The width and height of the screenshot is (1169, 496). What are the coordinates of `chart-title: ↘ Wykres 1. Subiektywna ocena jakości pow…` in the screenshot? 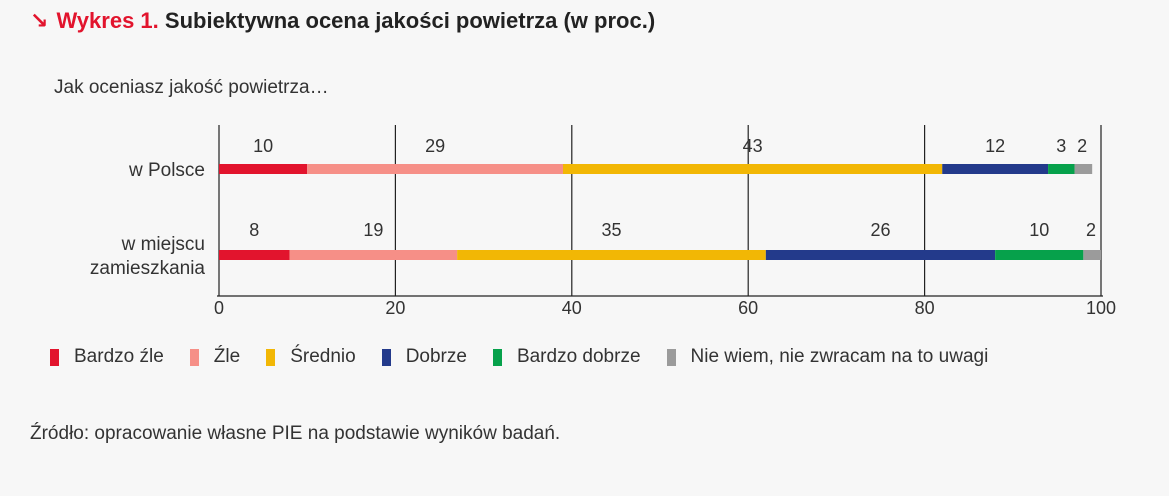 It's located at (342, 21).